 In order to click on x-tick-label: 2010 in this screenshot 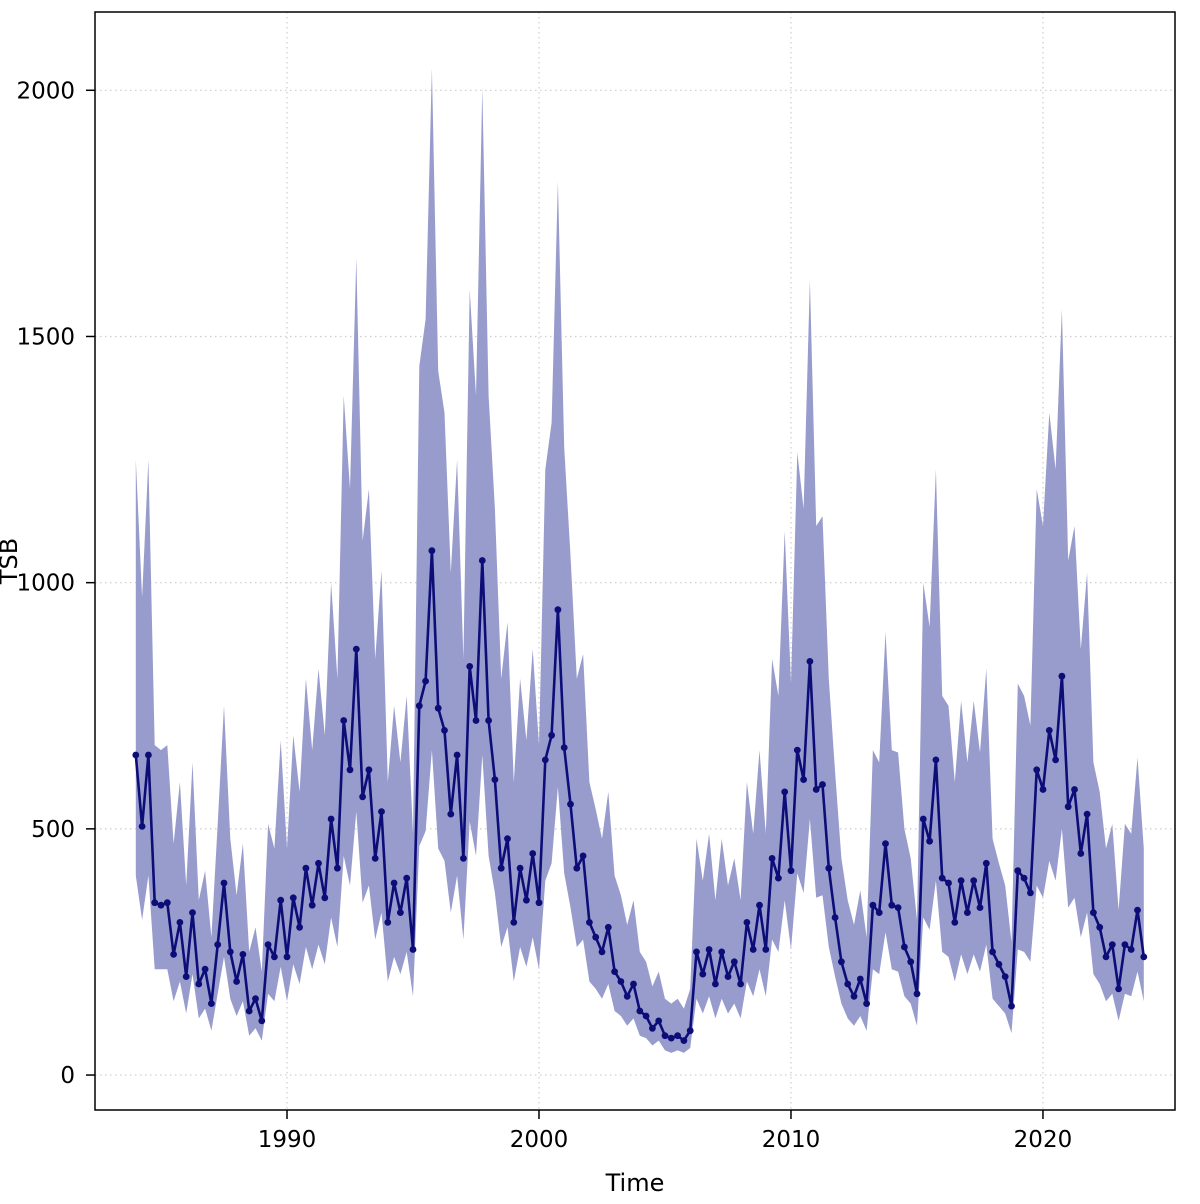, I will do `click(791, 1140)`.